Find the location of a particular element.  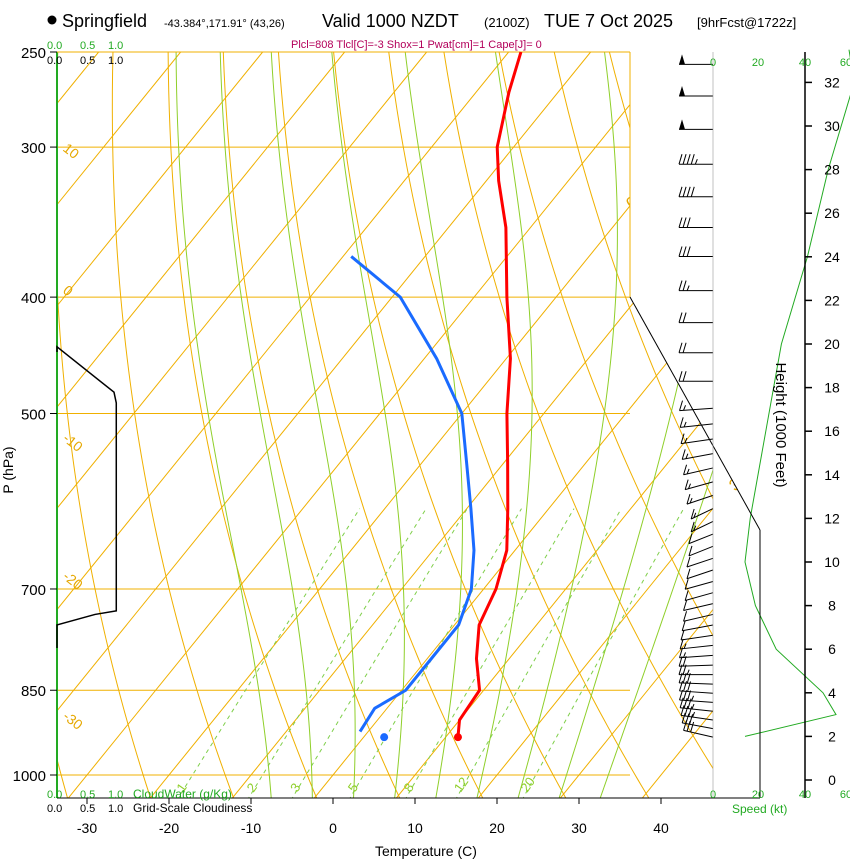

cloud-water-bottom-0: 0.0 is located at coordinates (54, 795).